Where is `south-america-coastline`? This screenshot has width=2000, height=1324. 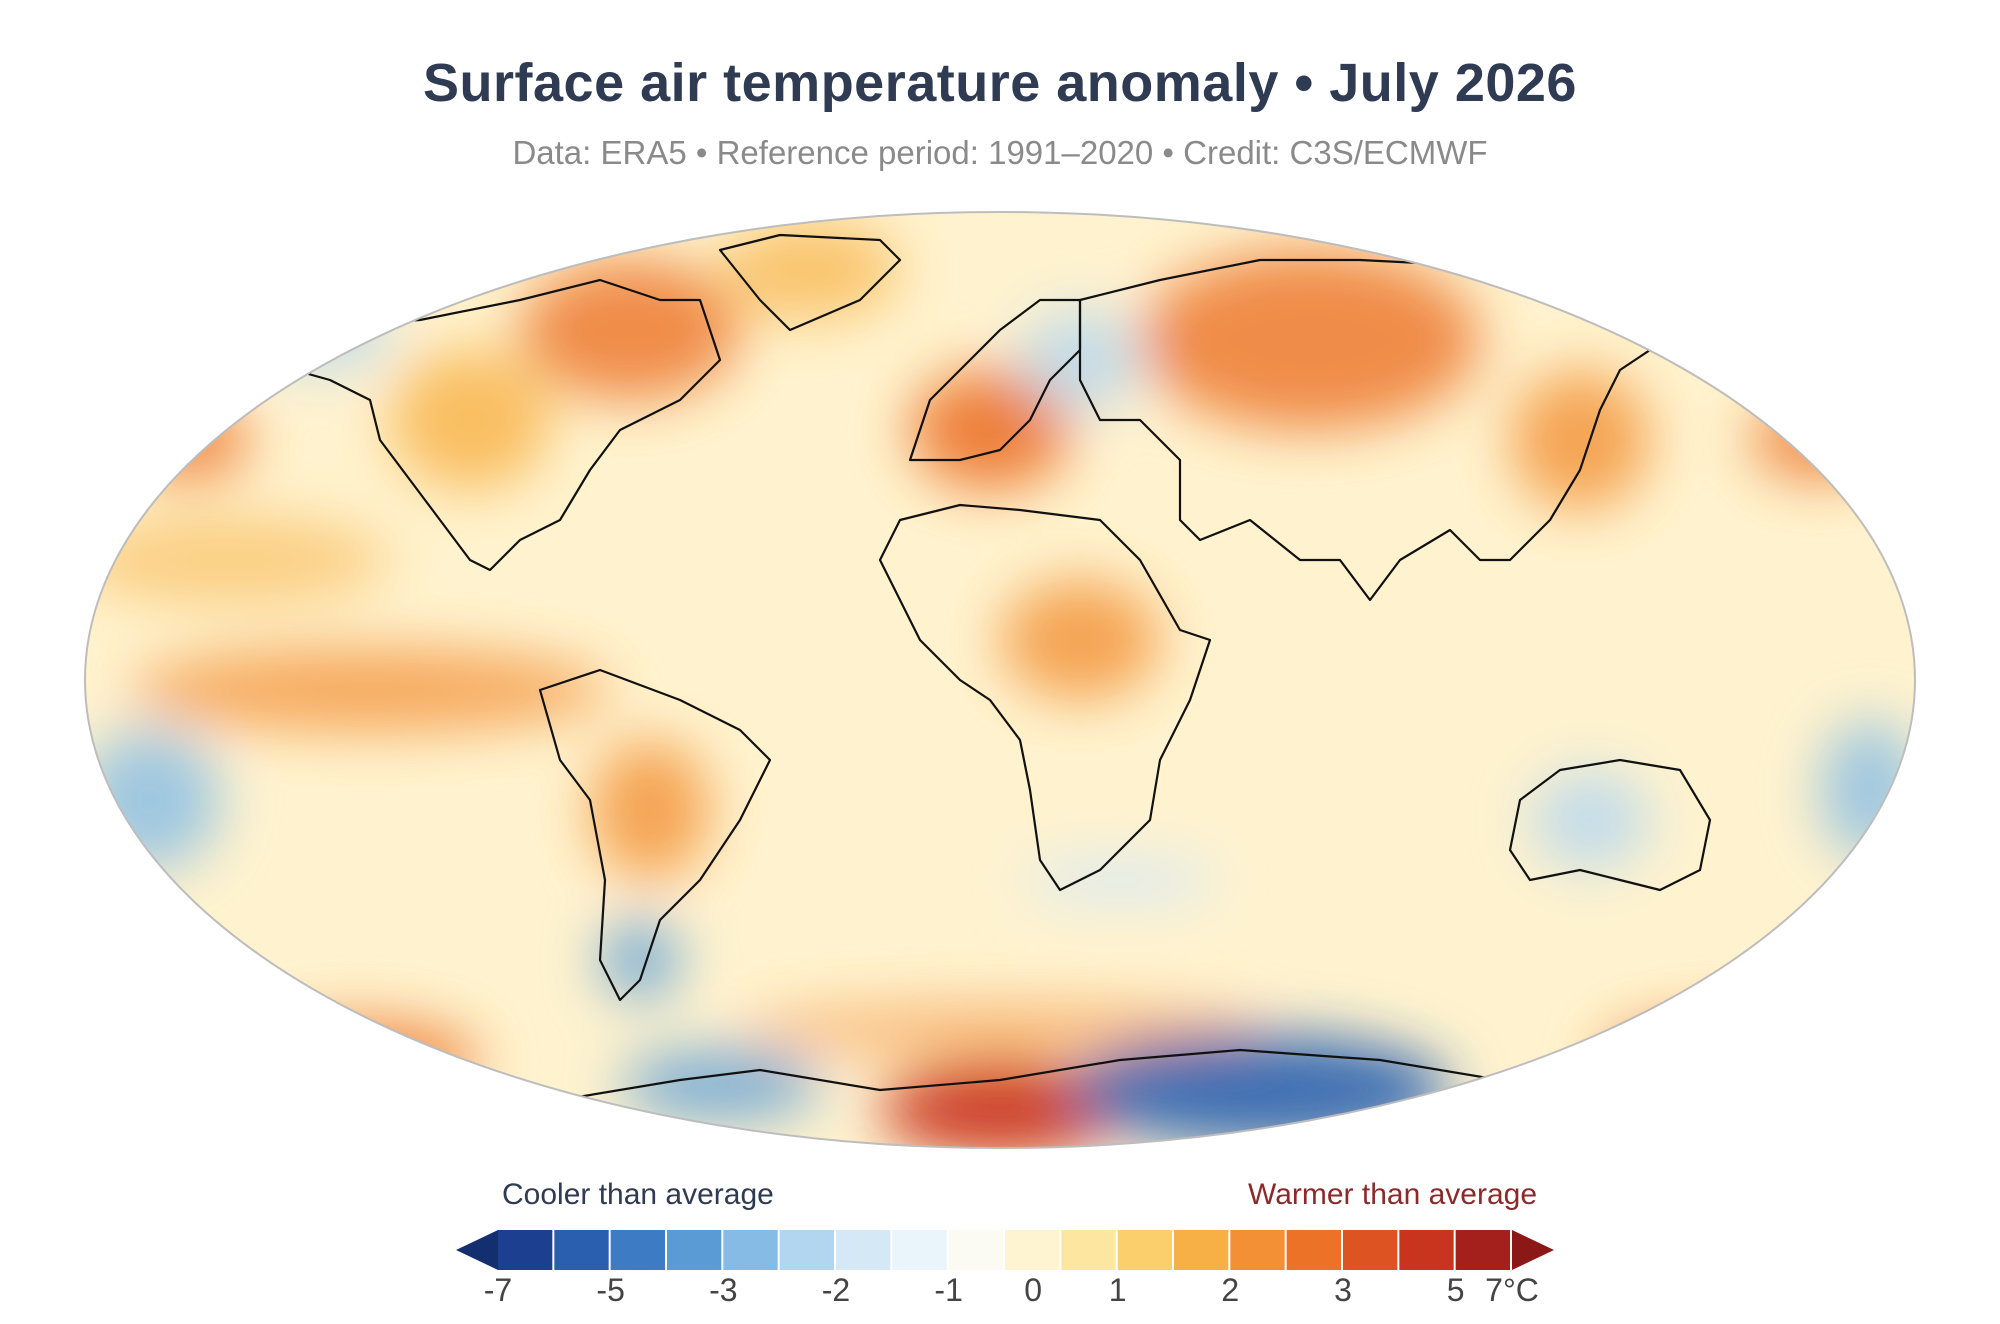 south-america-coastline is located at coordinates (655, 835).